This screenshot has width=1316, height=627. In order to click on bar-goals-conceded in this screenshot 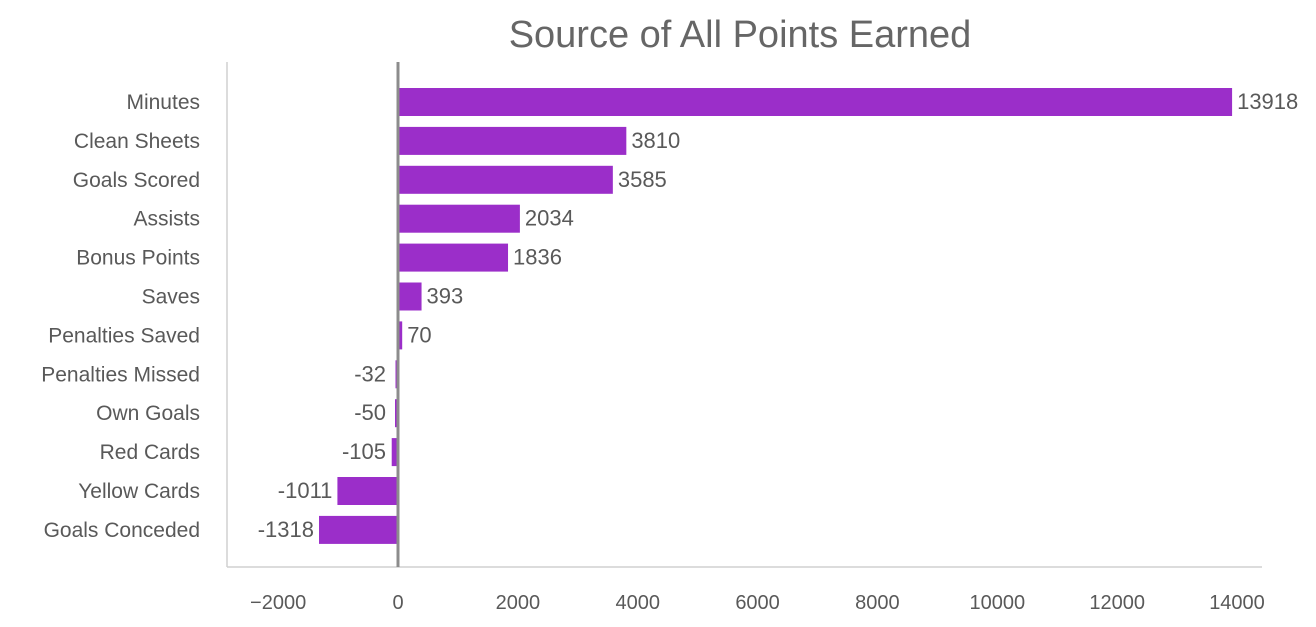, I will do `click(358, 529)`.